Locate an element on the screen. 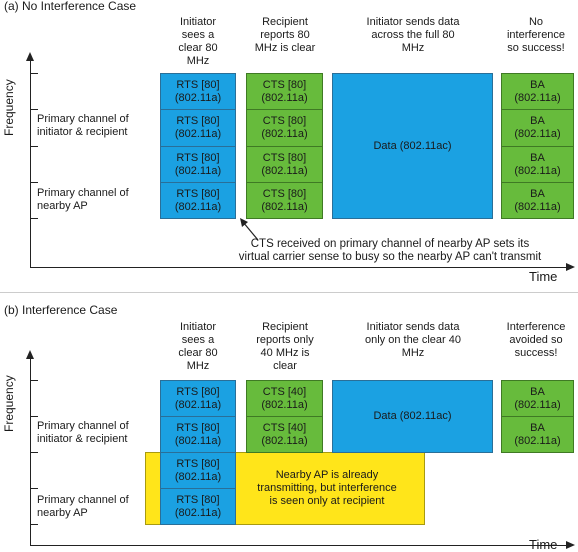 This screenshot has width=578, height=552. panel-b-caption: (b) Interference Case is located at coordinates (61, 310).